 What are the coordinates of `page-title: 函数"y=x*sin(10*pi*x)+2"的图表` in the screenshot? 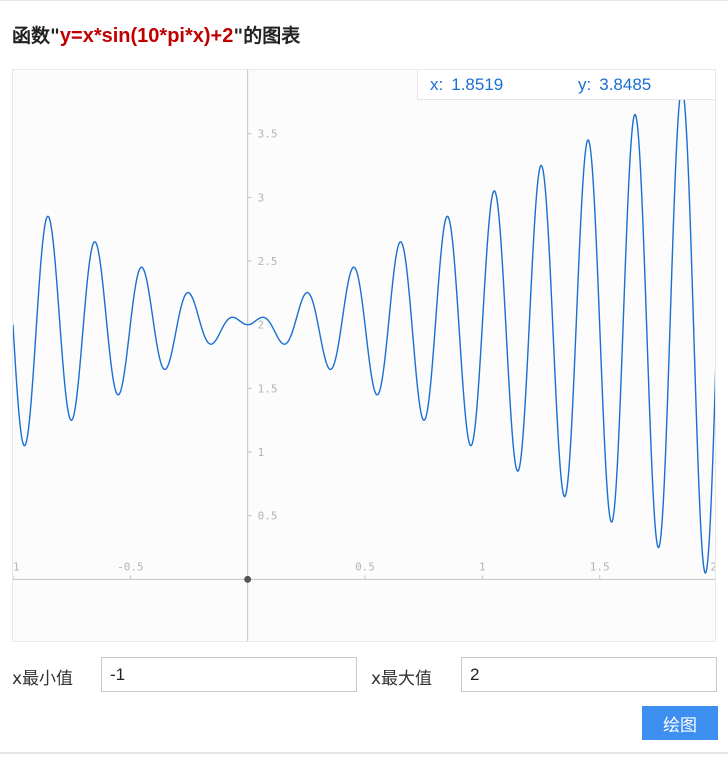 It's located at (156, 34).